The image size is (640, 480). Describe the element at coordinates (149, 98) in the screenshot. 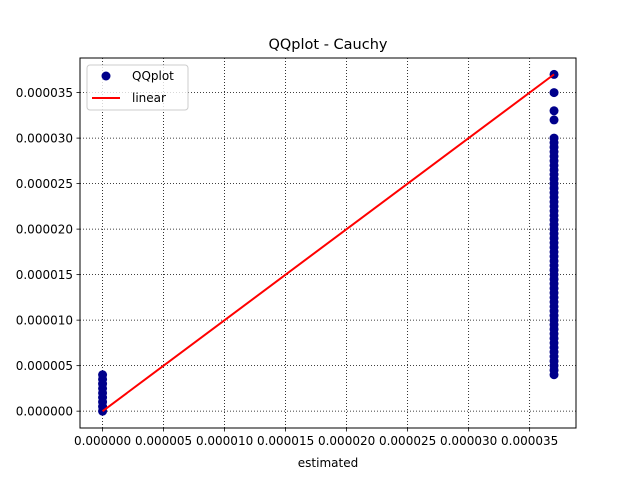

I see `legend-label-linear: linear` at that location.